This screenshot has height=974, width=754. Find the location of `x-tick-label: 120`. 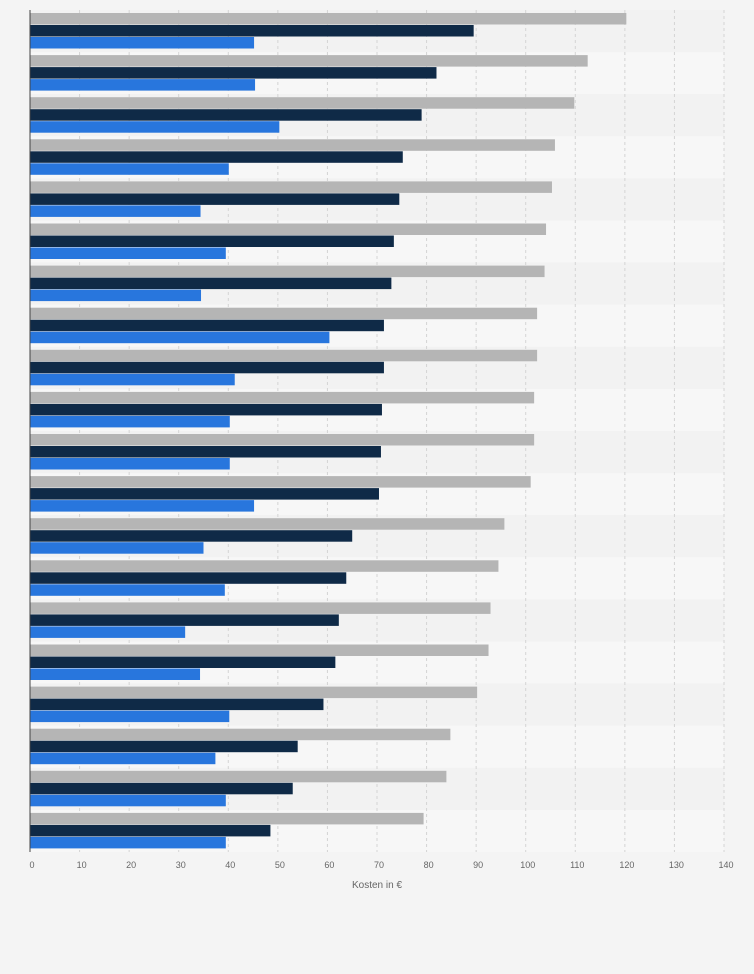

x-tick-label: 120 is located at coordinates (626, 865).